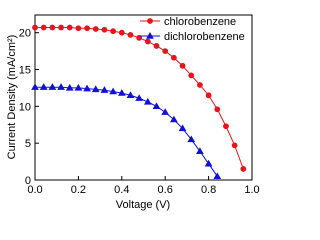 This screenshot has height=240, width=320. I want to click on x-tick-label: 1.0, so click(251, 190).